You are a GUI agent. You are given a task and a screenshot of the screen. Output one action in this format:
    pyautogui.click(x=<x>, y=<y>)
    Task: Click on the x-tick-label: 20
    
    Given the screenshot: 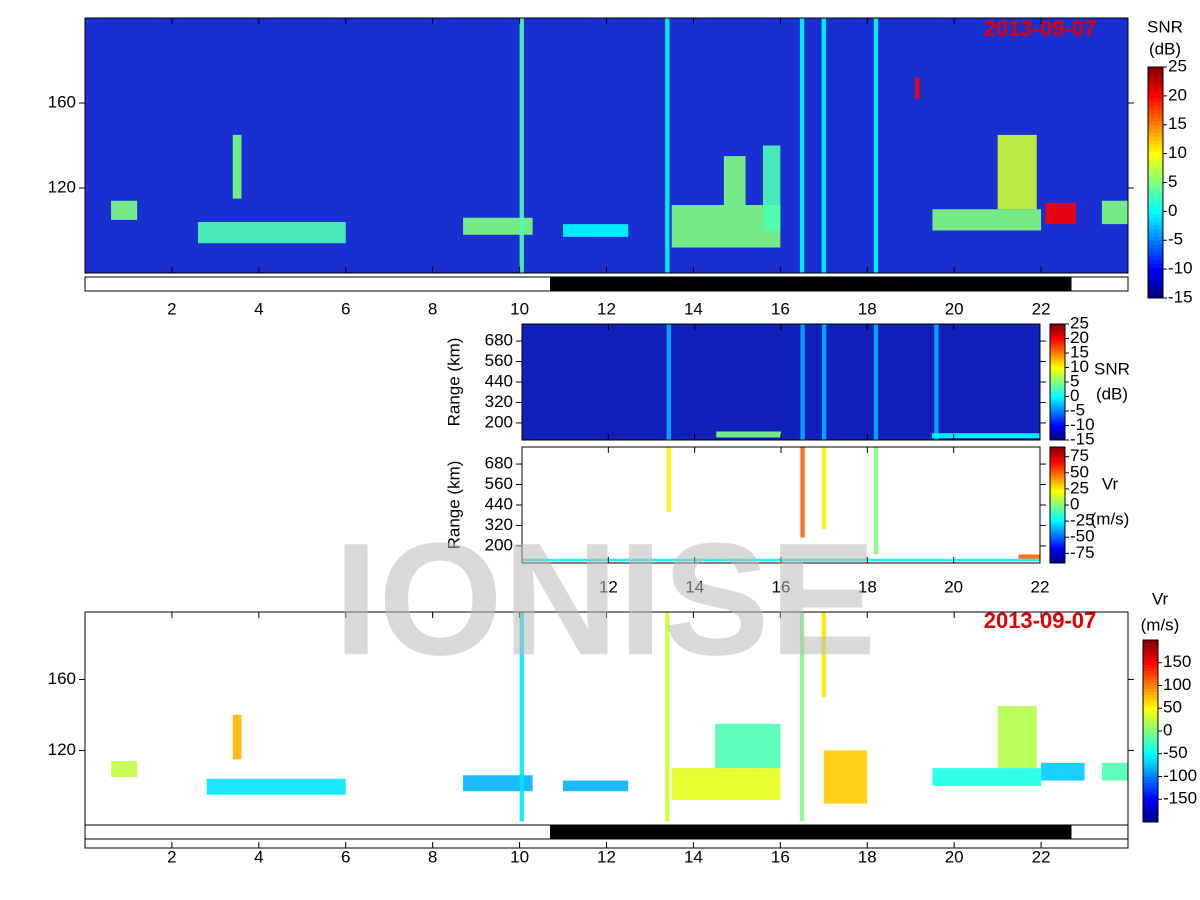 What is the action you would take?
    pyautogui.click(x=954, y=308)
    